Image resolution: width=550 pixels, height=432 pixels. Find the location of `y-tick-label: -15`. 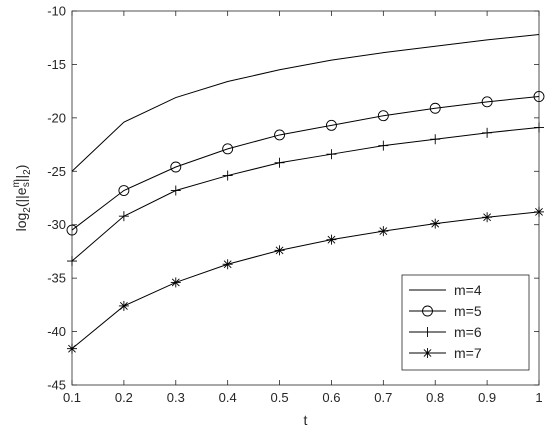

y-tick-label: -15 is located at coordinates (56, 64).